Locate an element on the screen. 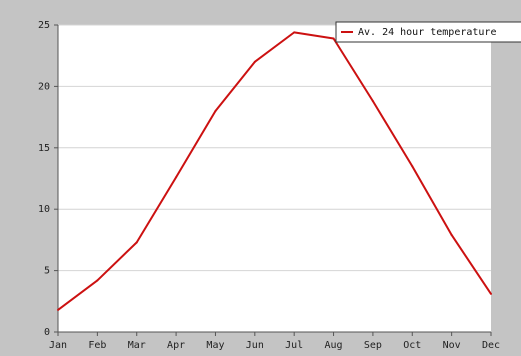  data-point-may is located at coordinates (215, 110).